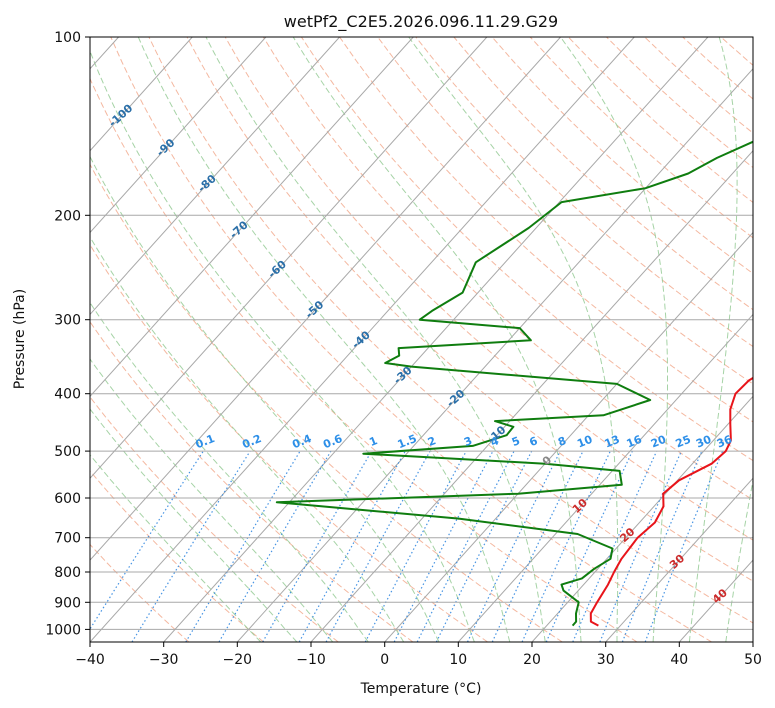 The height and width of the screenshot is (708, 775). What do you see at coordinates (67, 539) in the screenshot?
I see `y-tick-label: 700` at bounding box center [67, 539].